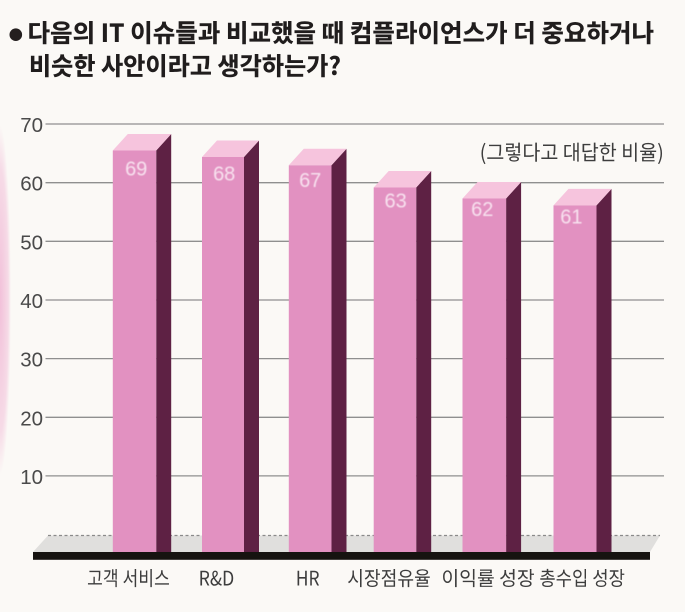  Describe the element at coordinates (31, 418) in the screenshot. I see `svg-text: 20` at that location.